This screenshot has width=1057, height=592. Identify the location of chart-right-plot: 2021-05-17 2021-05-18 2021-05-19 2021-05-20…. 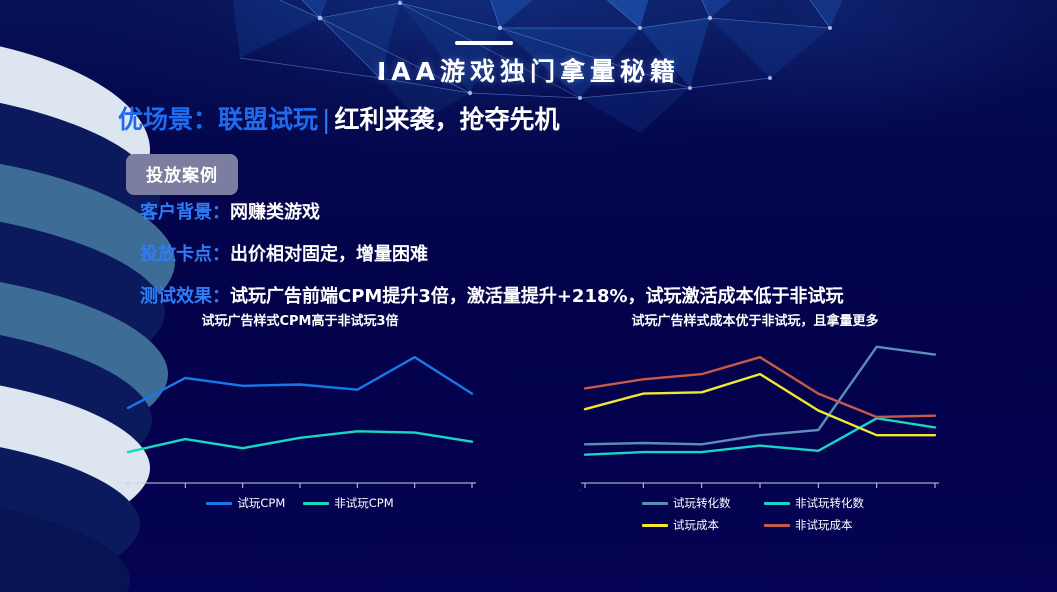
(747, 418).